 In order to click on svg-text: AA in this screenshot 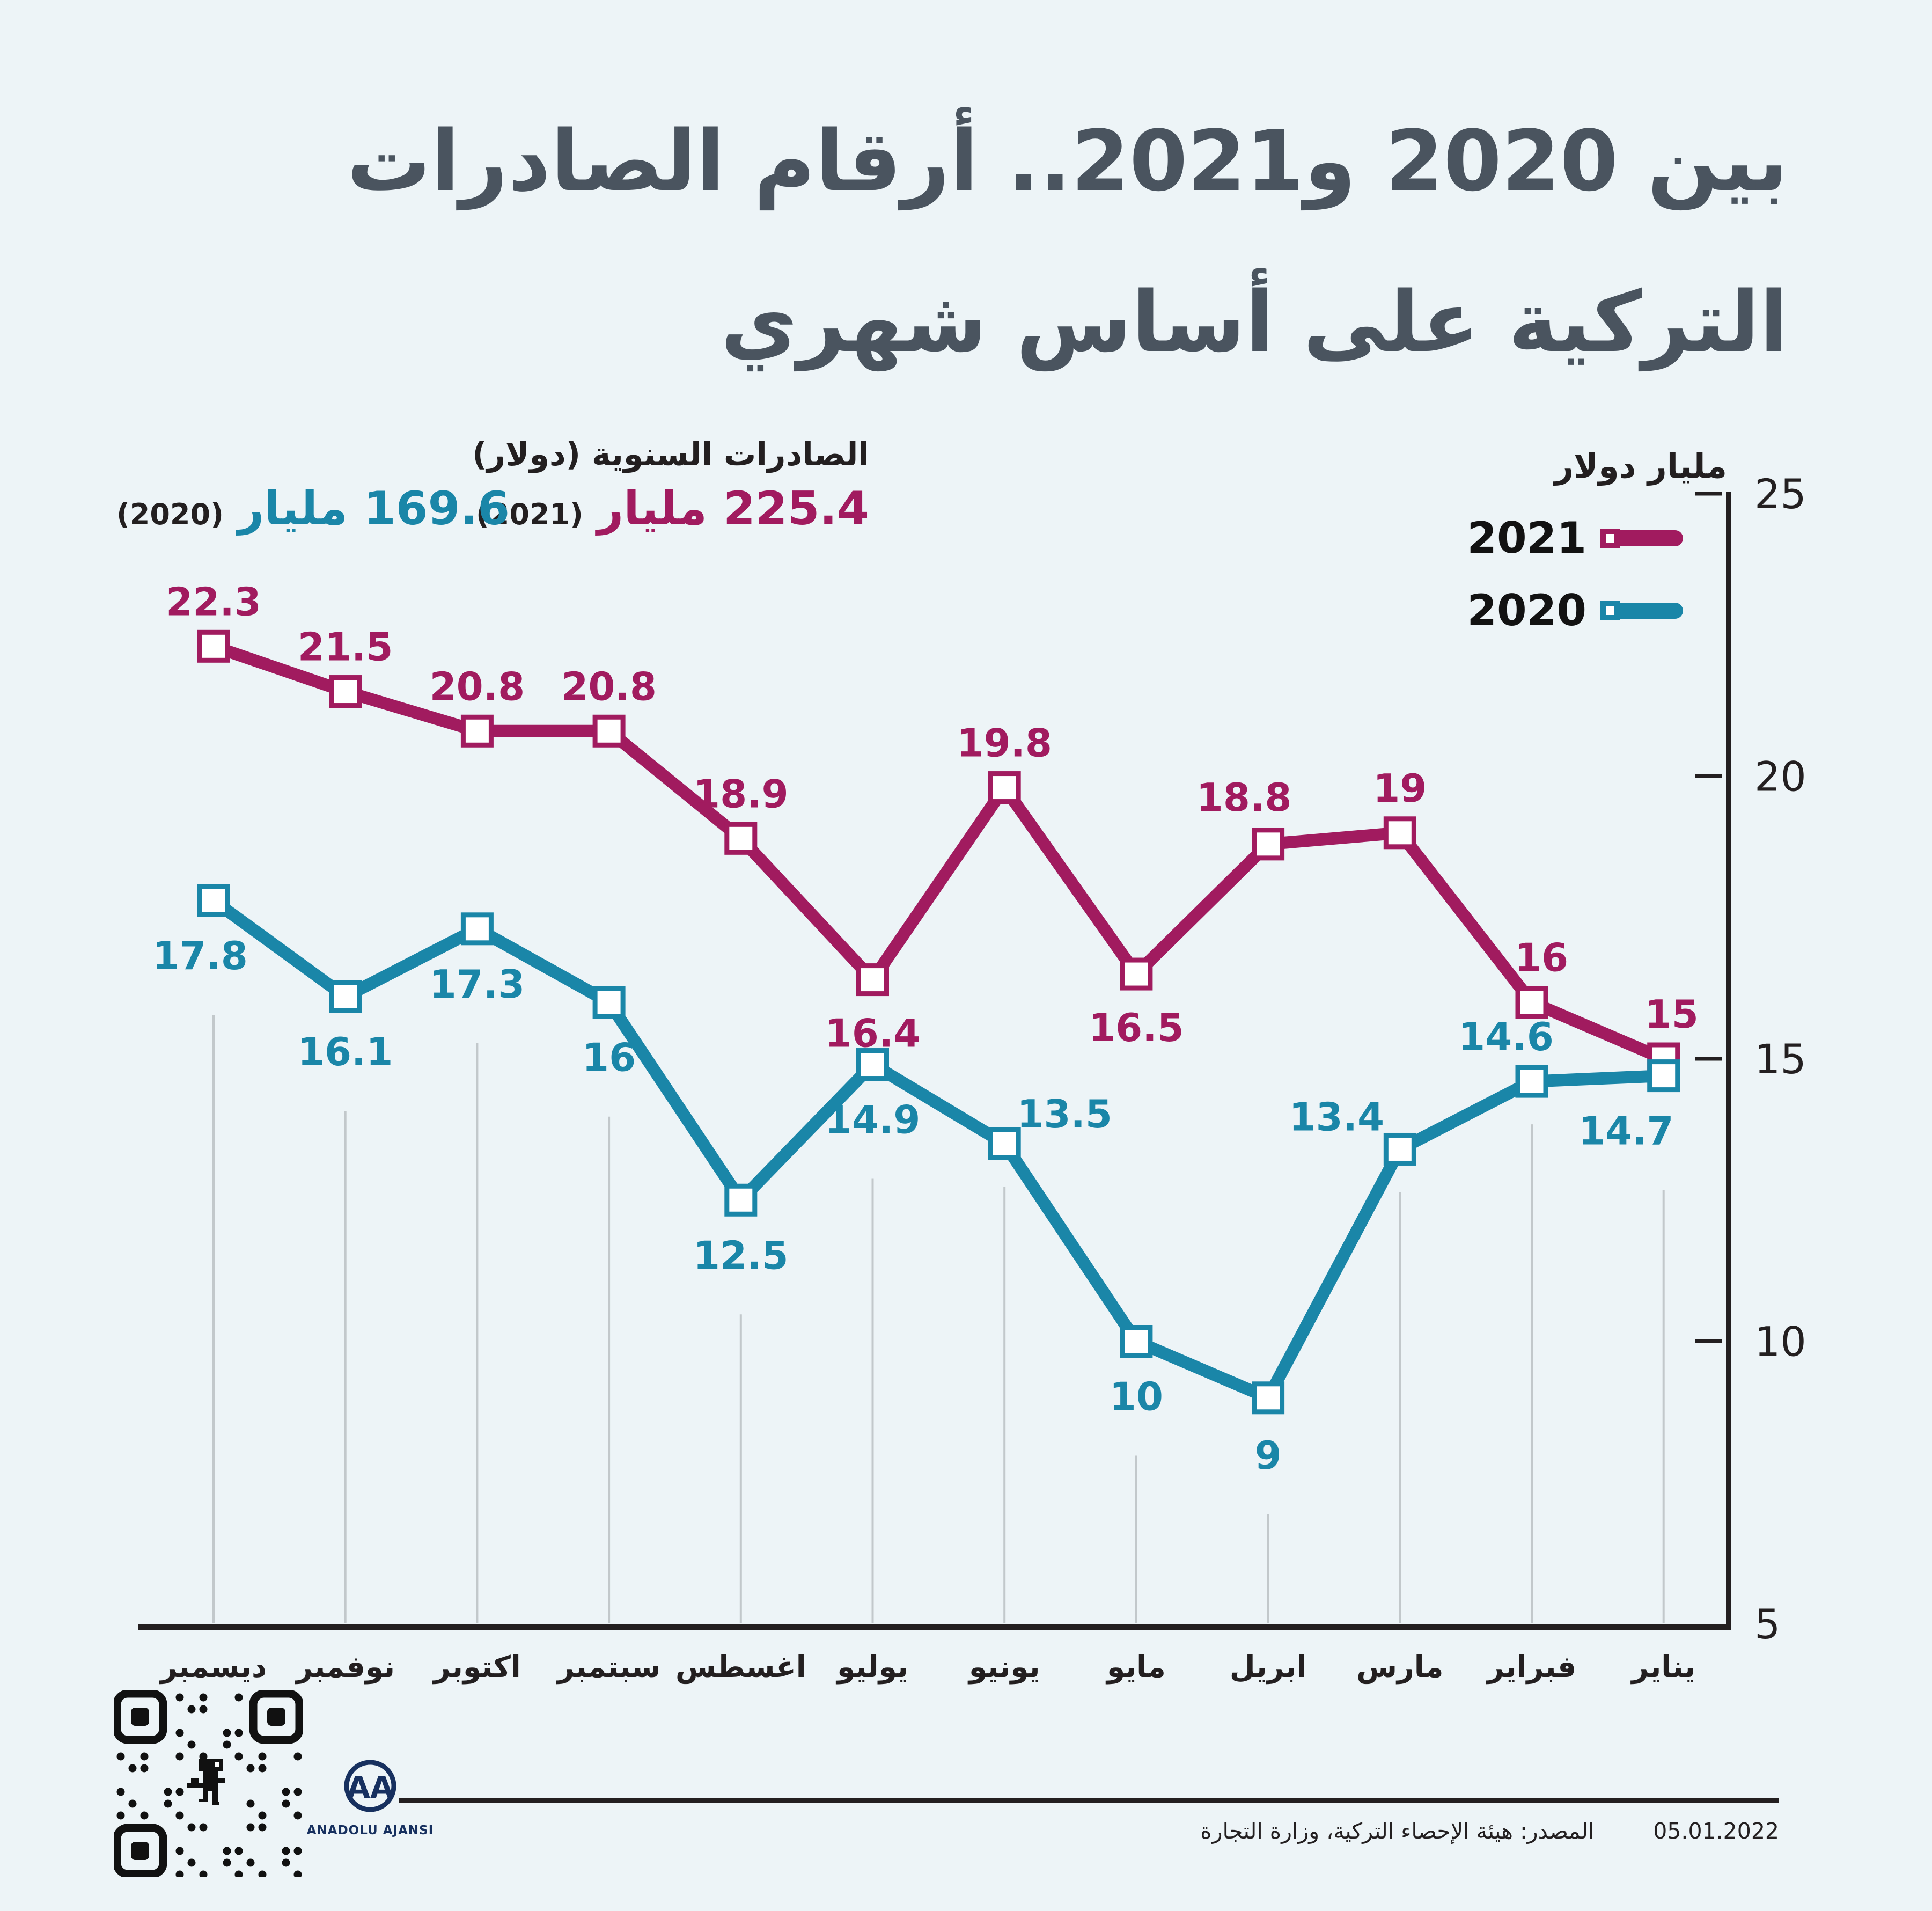, I will do `click(370, 1787)`.